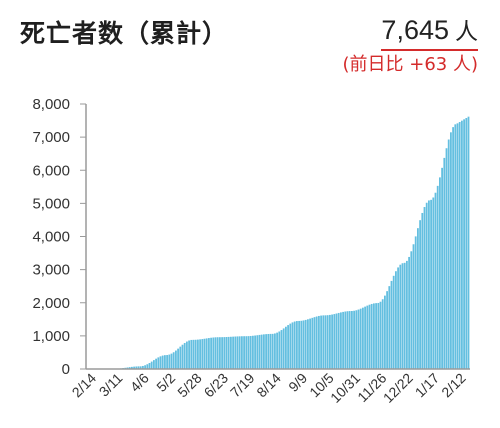  Describe the element at coordinates (415, 30) in the screenshot. I see `total-count-value: 7,645` at that location.